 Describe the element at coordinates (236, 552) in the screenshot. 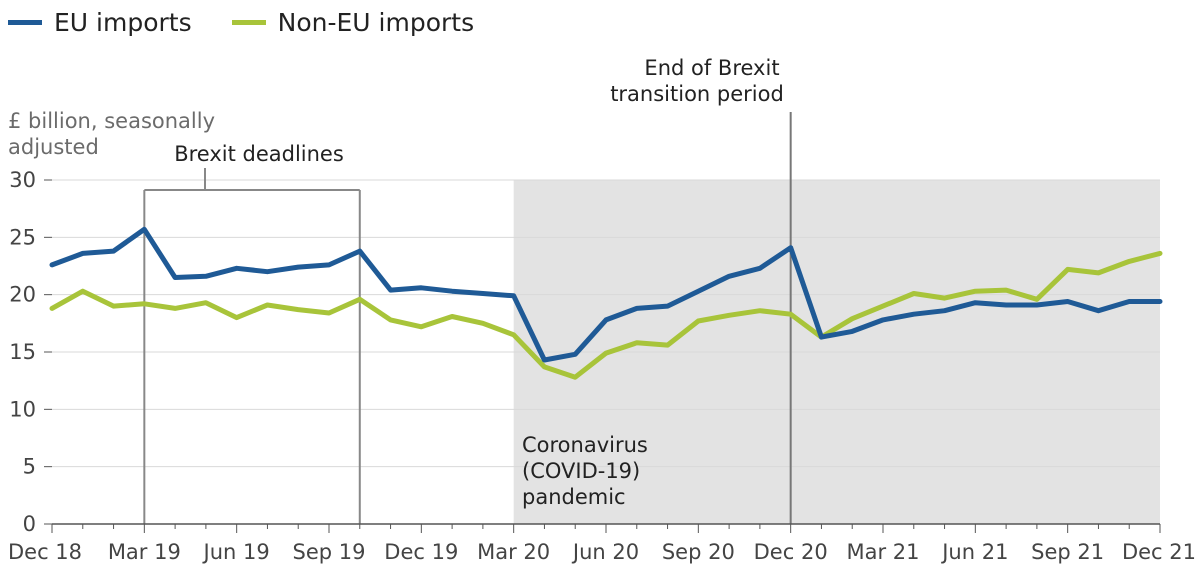

I see `x-tick-label: Jun 19` at that location.